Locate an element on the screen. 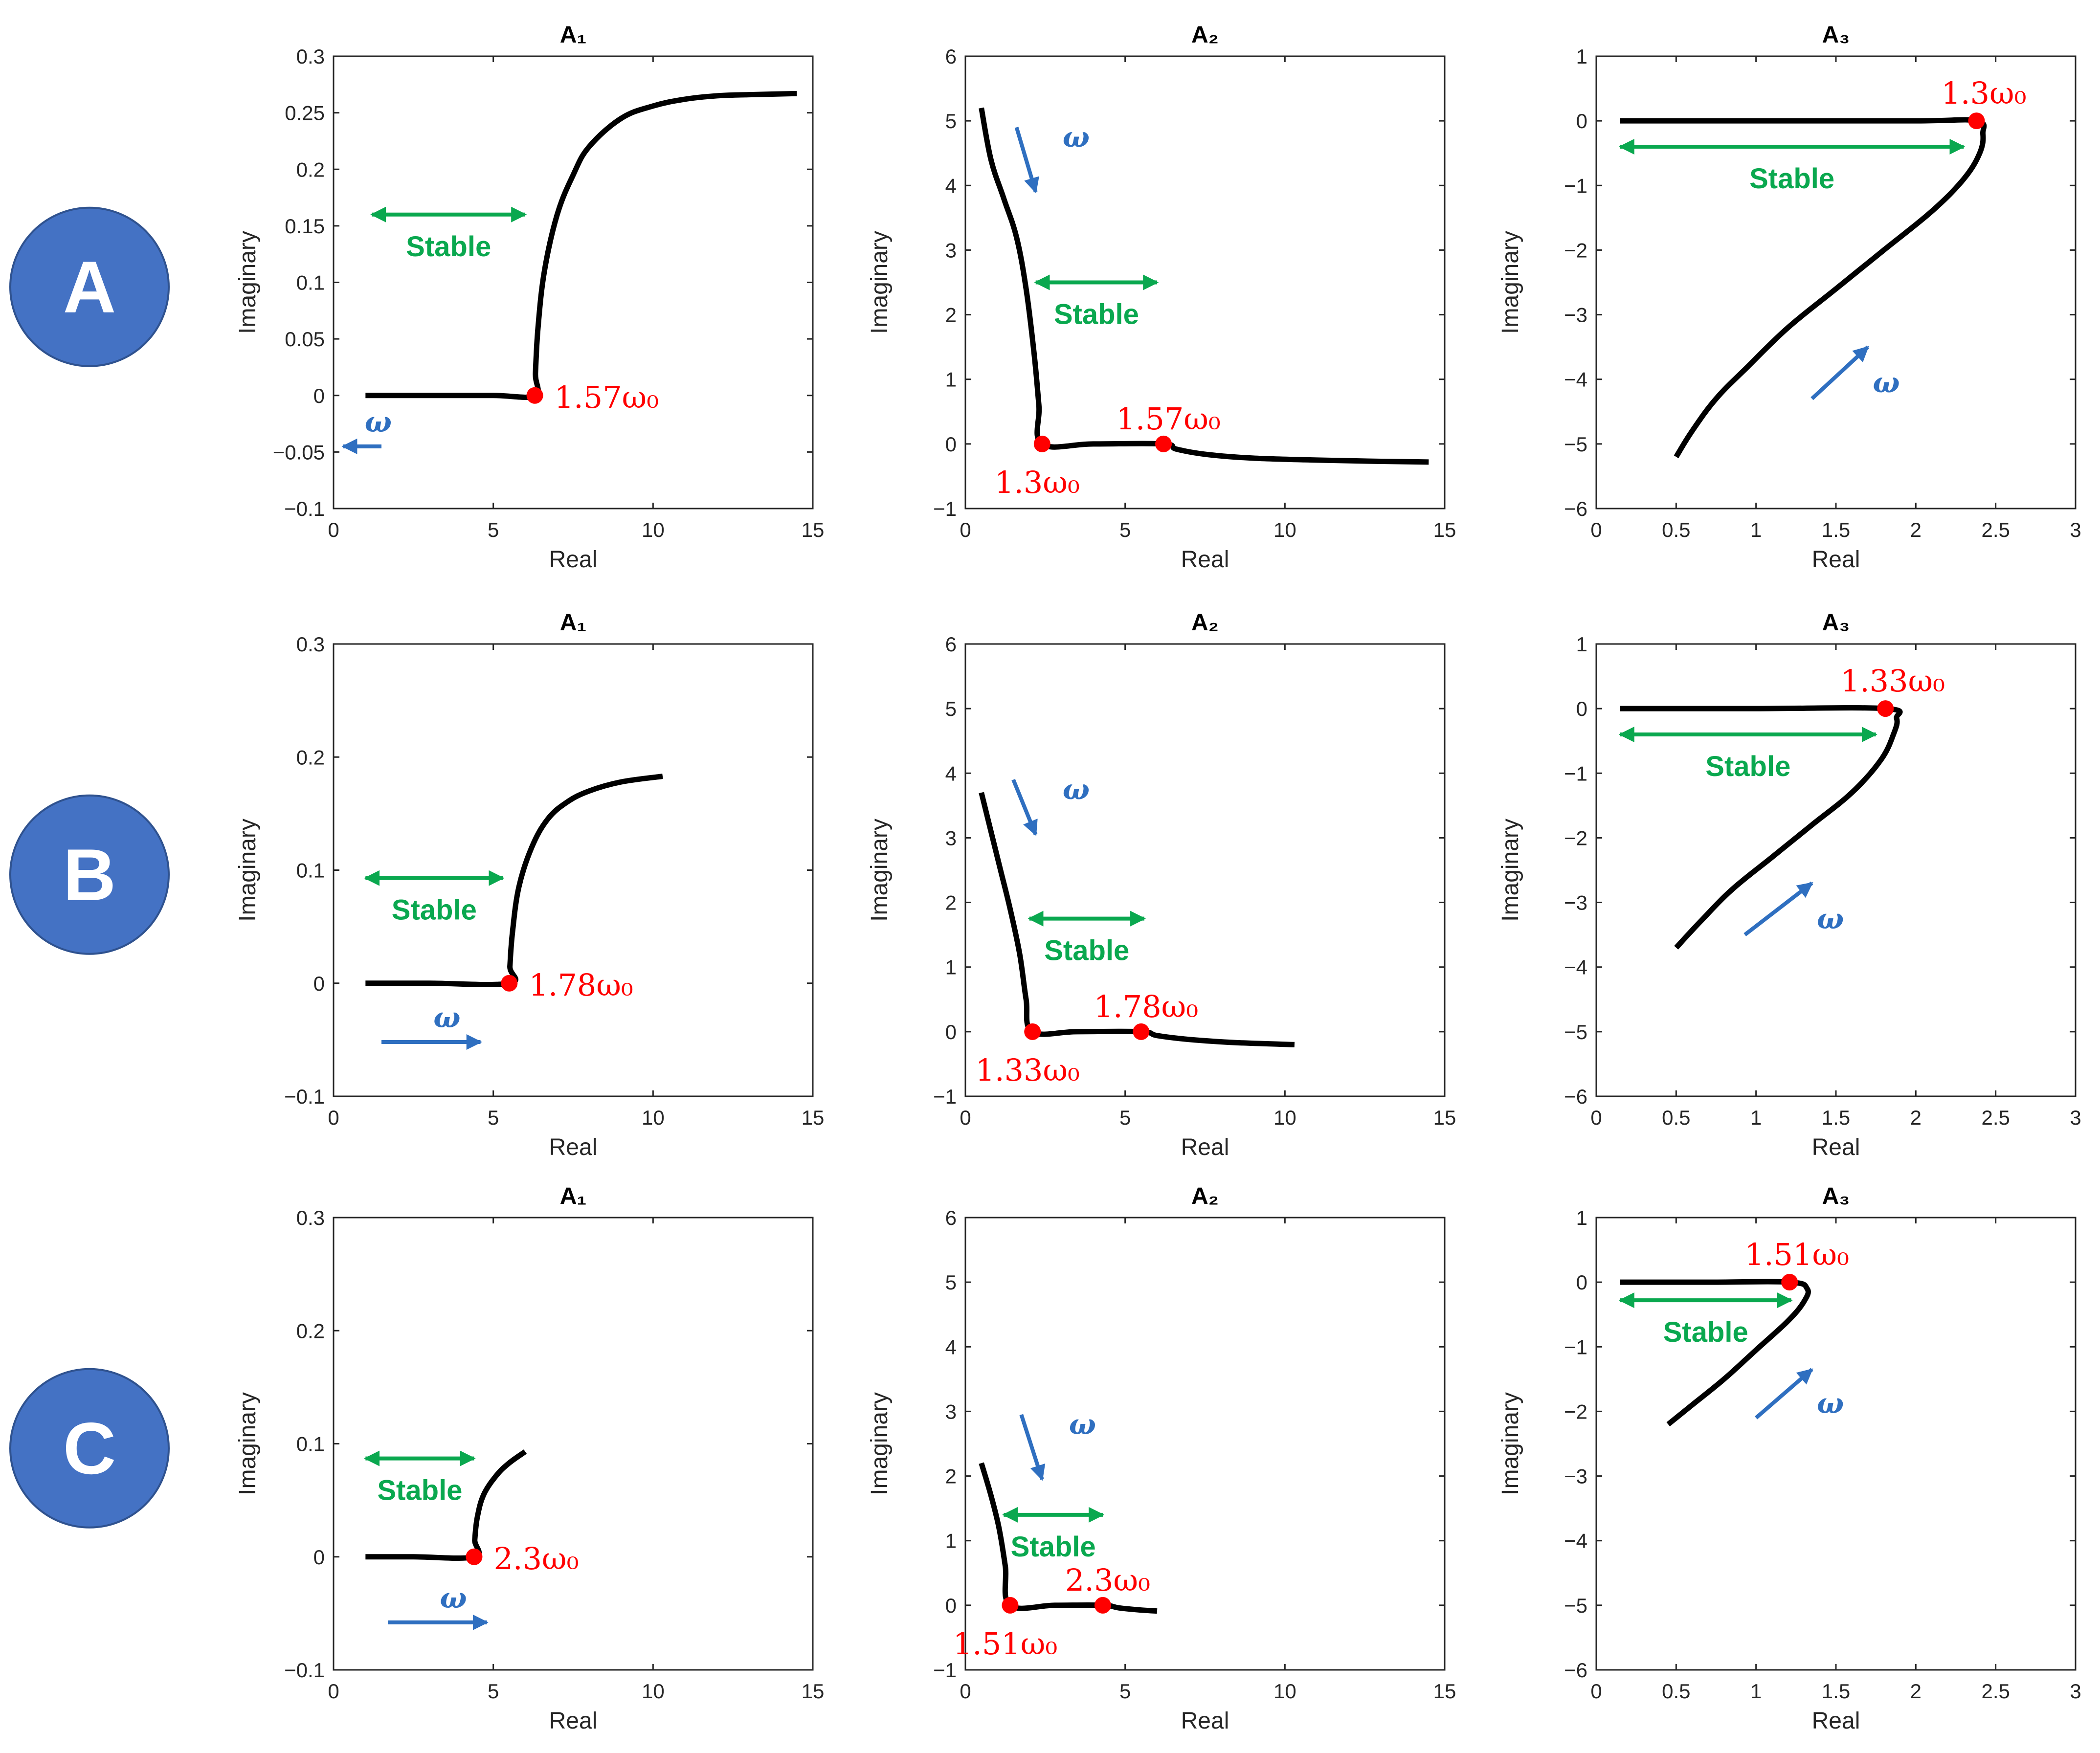 This screenshot has height=1753, width=2100. y-tick-label: 2 is located at coordinates (951, 315).